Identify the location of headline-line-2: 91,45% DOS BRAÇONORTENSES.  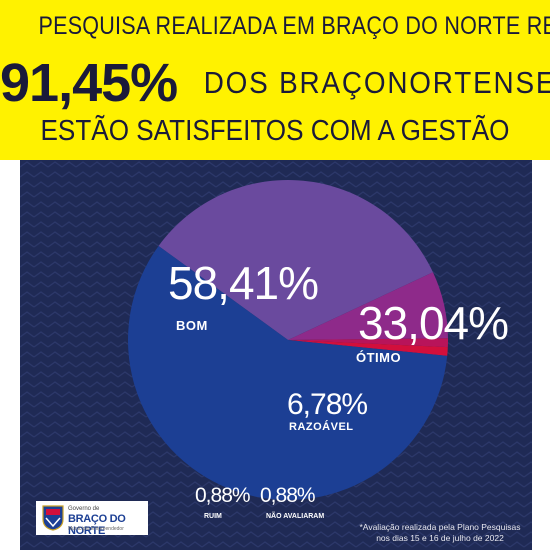
(275, 83).